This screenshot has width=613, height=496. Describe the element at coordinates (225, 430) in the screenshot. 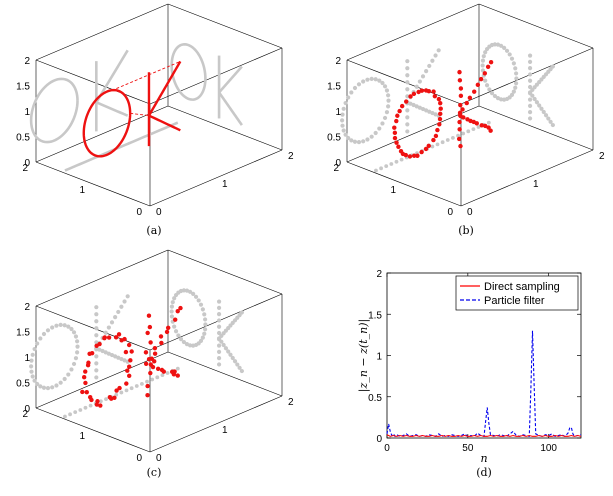

I see `x-tick-label: 1` at that location.